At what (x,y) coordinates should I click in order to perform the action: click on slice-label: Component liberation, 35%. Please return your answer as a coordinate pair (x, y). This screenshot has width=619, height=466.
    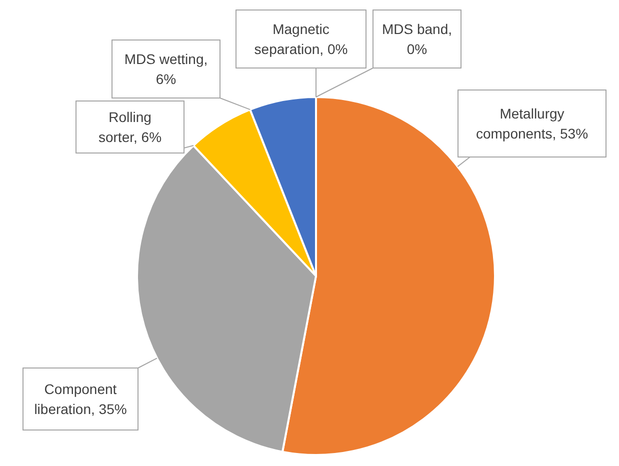
    Looking at the image, I should click on (80, 399).